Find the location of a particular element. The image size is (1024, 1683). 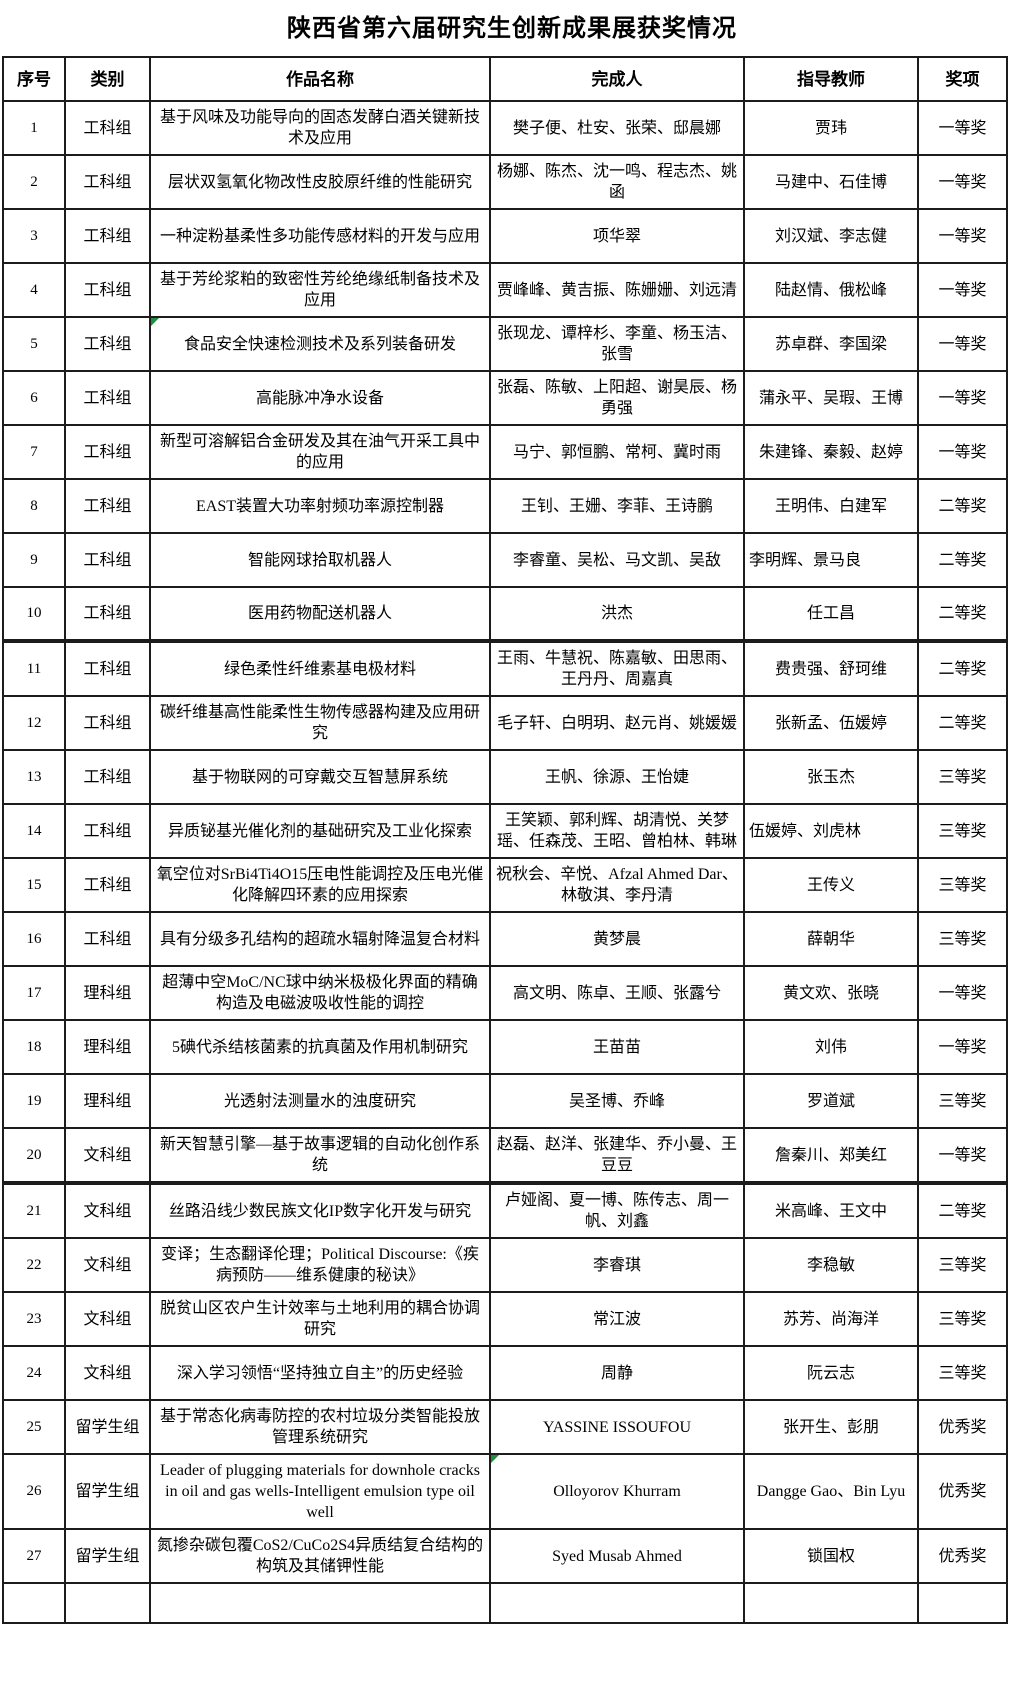

cell-advisors: 任工昌 is located at coordinates (831, 614).